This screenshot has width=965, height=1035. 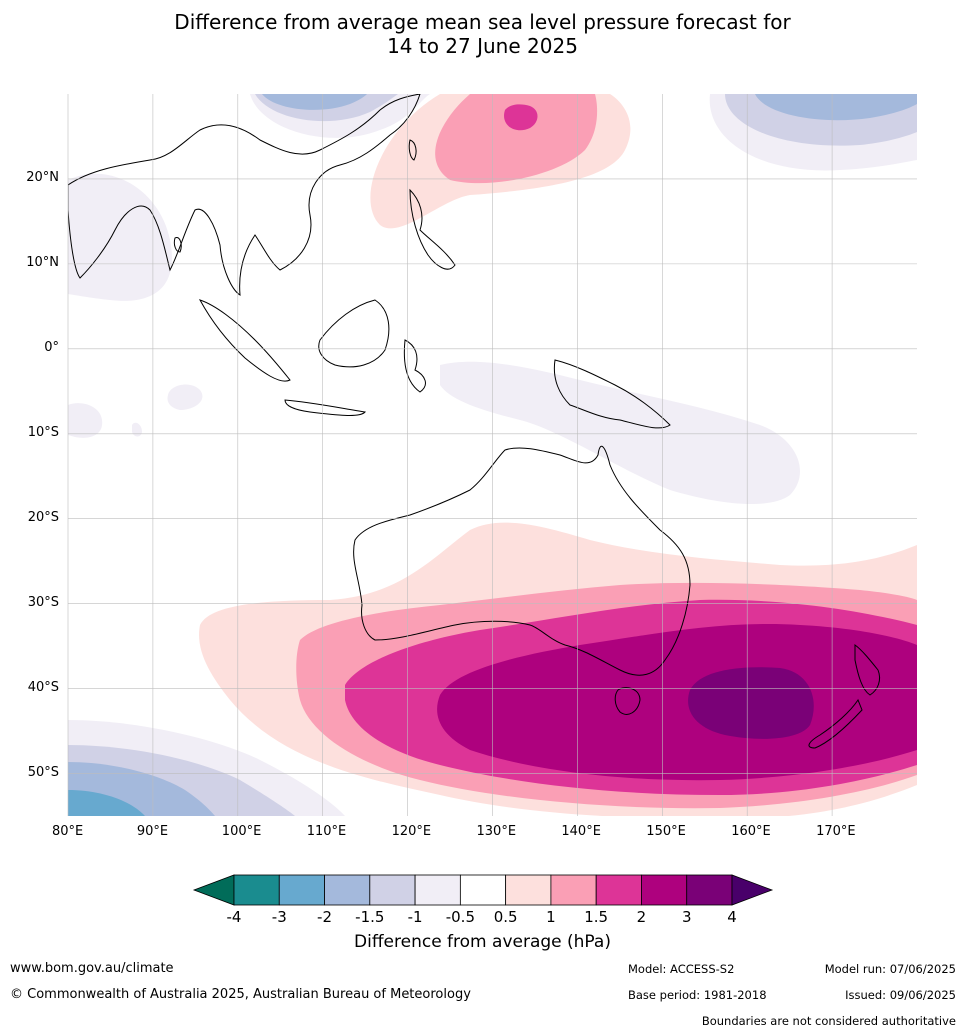 I want to click on colorbar-tick-label: -3, so click(x=279, y=917).